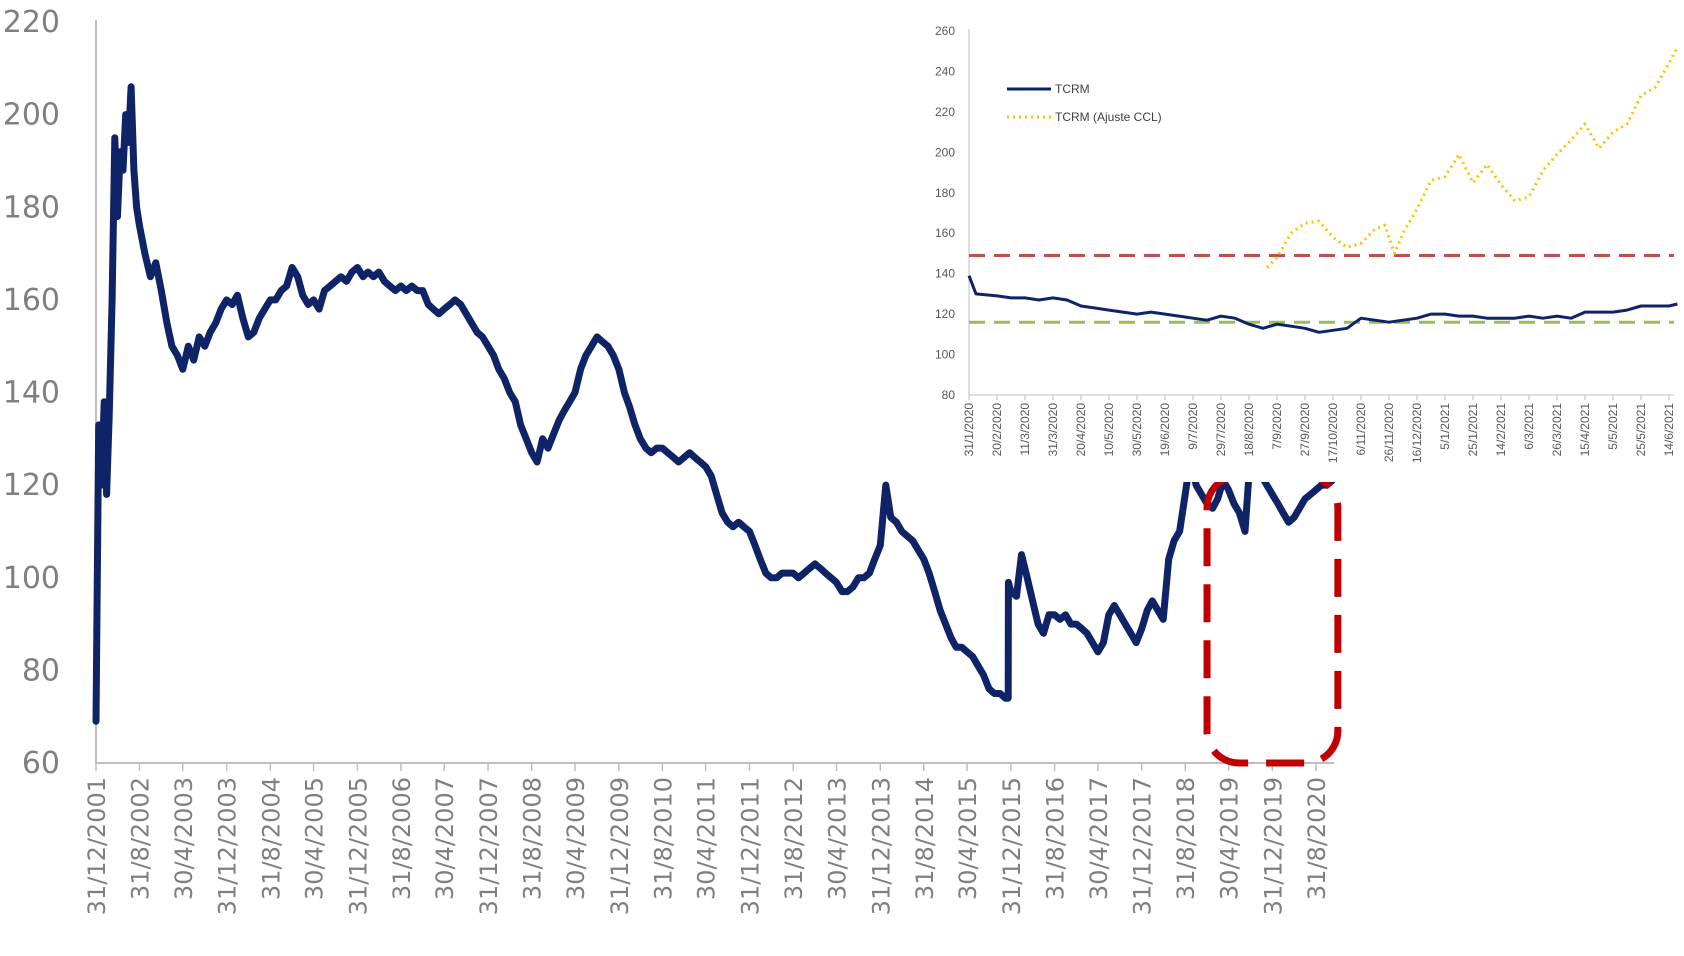 Image resolution: width=1684 pixels, height=956 pixels. Describe the element at coordinates (1613, 426) in the screenshot. I see `inset-x-tick-label: 5/5/2021` at that location.